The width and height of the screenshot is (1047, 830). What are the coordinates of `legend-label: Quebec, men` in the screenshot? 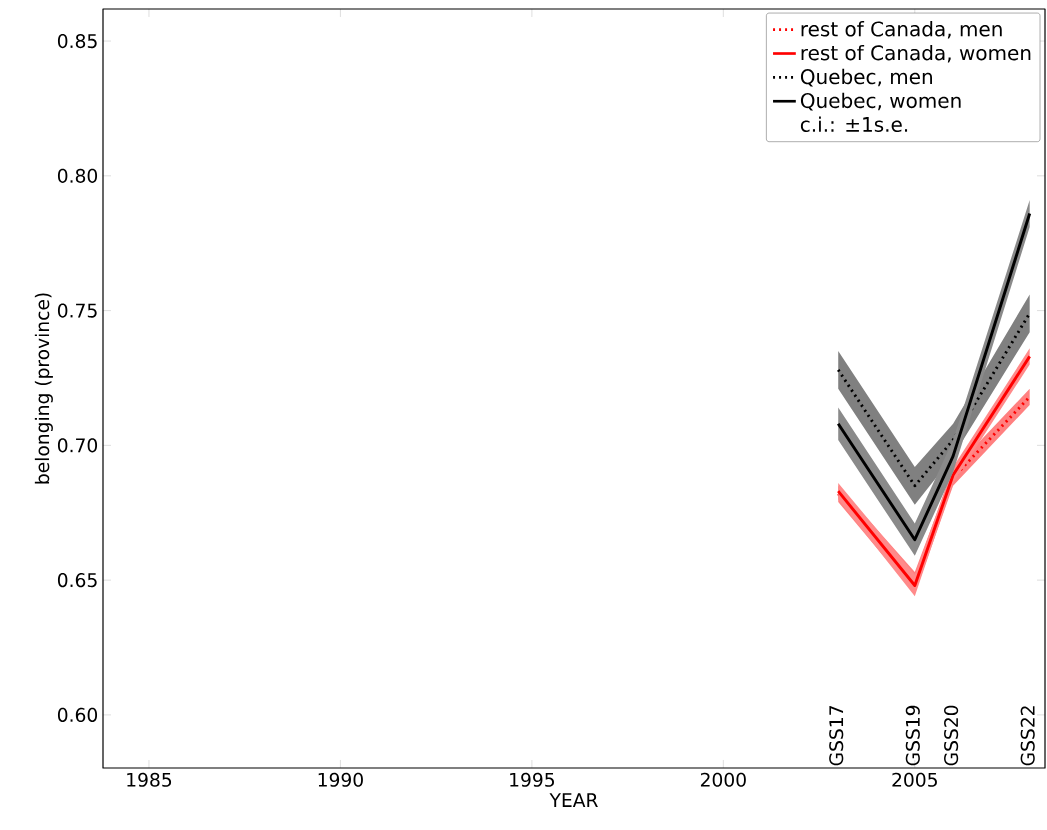 It's located at (866, 77).